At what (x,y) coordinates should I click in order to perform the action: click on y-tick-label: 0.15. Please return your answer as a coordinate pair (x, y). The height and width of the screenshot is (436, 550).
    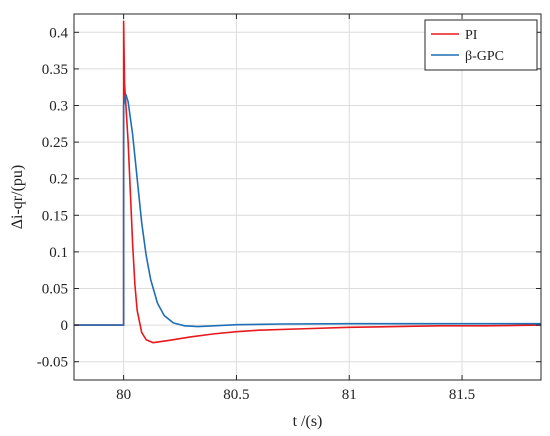
    Looking at the image, I should click on (55, 216).